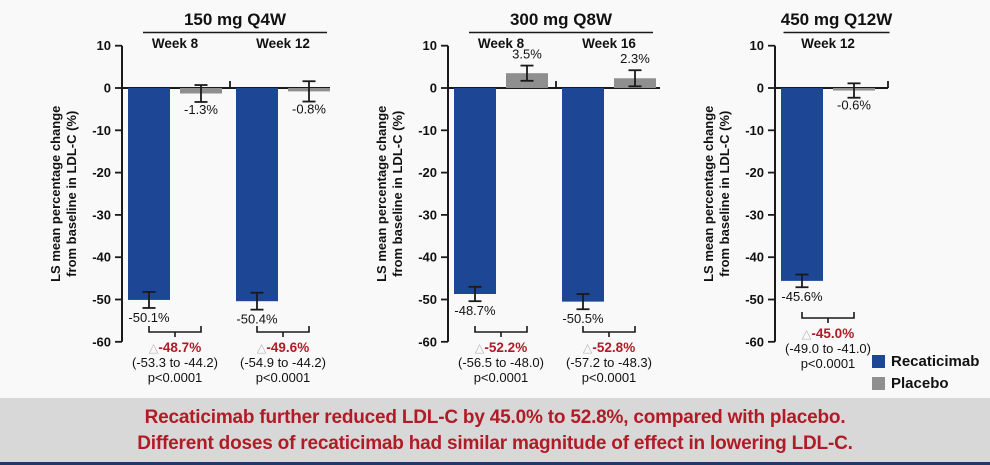  Describe the element at coordinates (583, 318) in the screenshot. I see `bar-value-label: -50.5%` at that location.